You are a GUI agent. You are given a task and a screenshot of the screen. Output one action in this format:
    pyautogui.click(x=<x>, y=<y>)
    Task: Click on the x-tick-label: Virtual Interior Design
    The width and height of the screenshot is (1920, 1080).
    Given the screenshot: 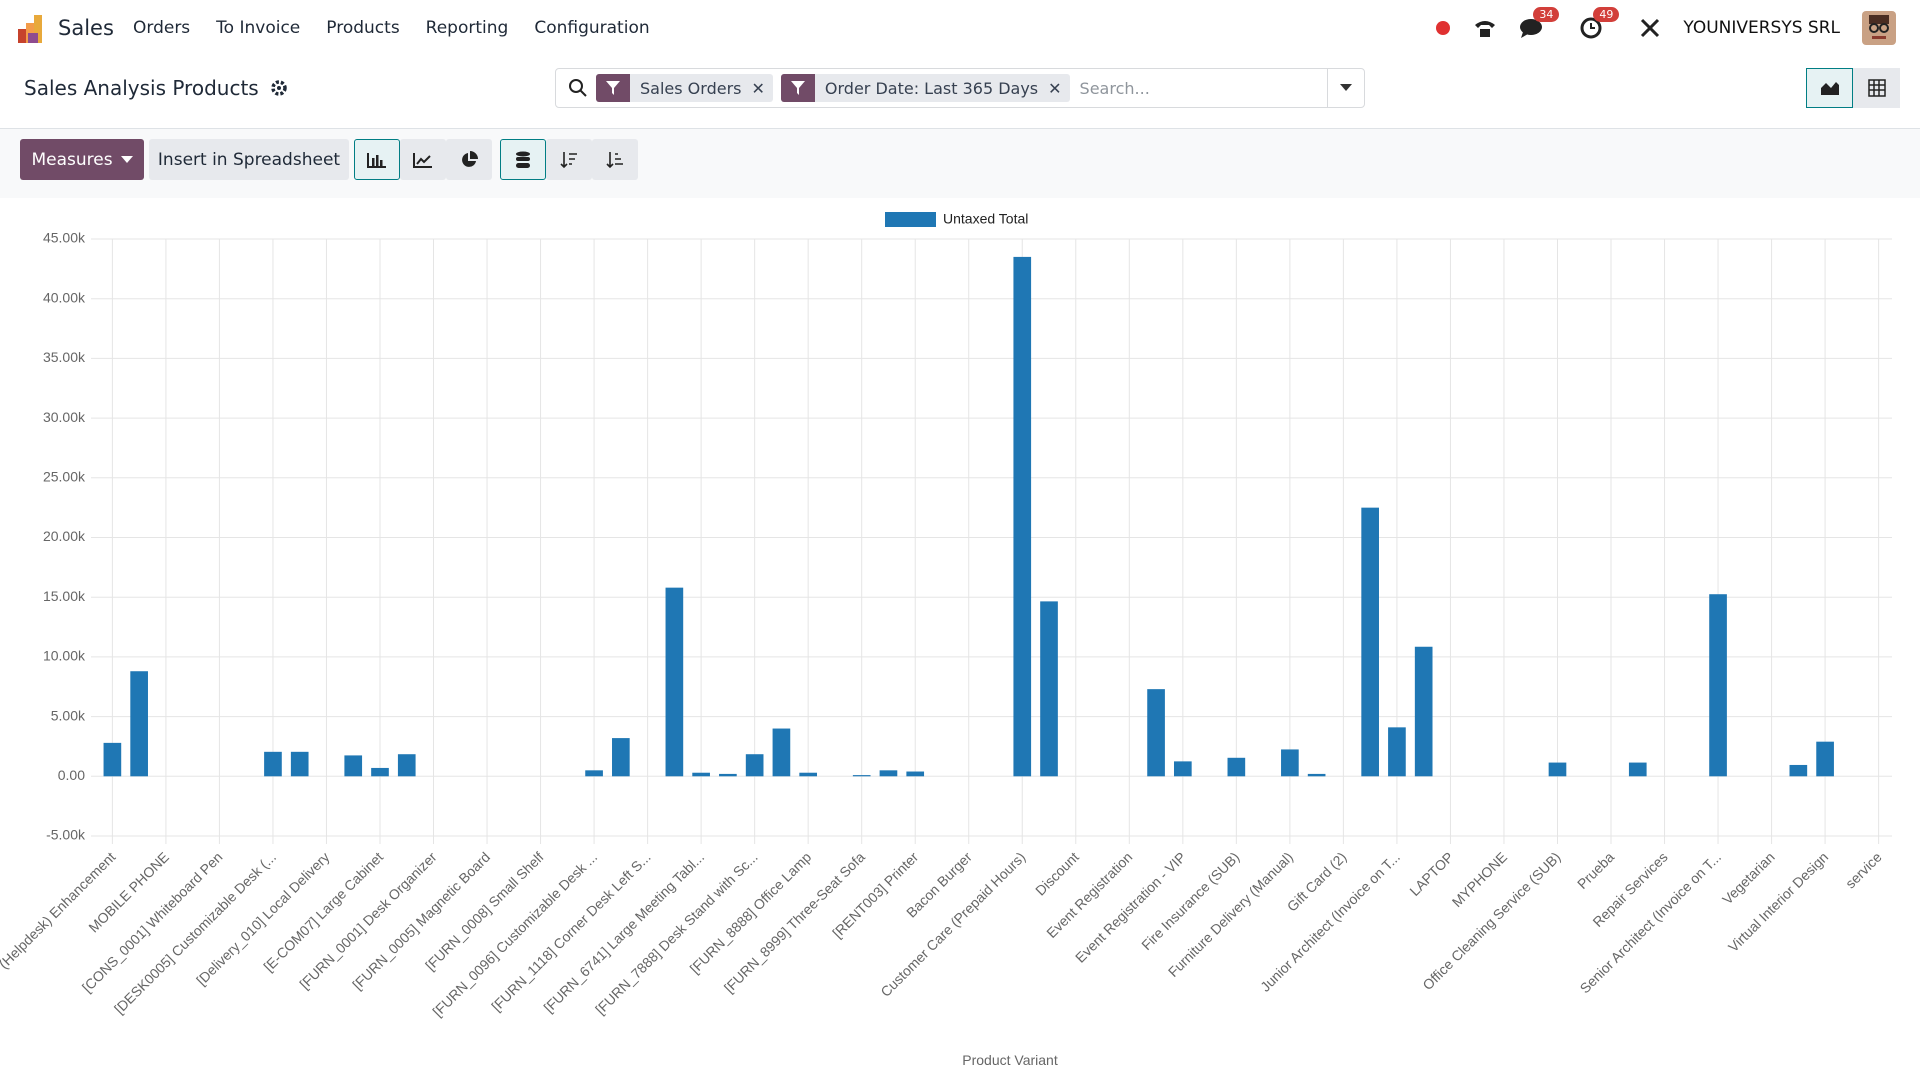 What is the action you would take?
    pyautogui.click(x=1778, y=902)
    